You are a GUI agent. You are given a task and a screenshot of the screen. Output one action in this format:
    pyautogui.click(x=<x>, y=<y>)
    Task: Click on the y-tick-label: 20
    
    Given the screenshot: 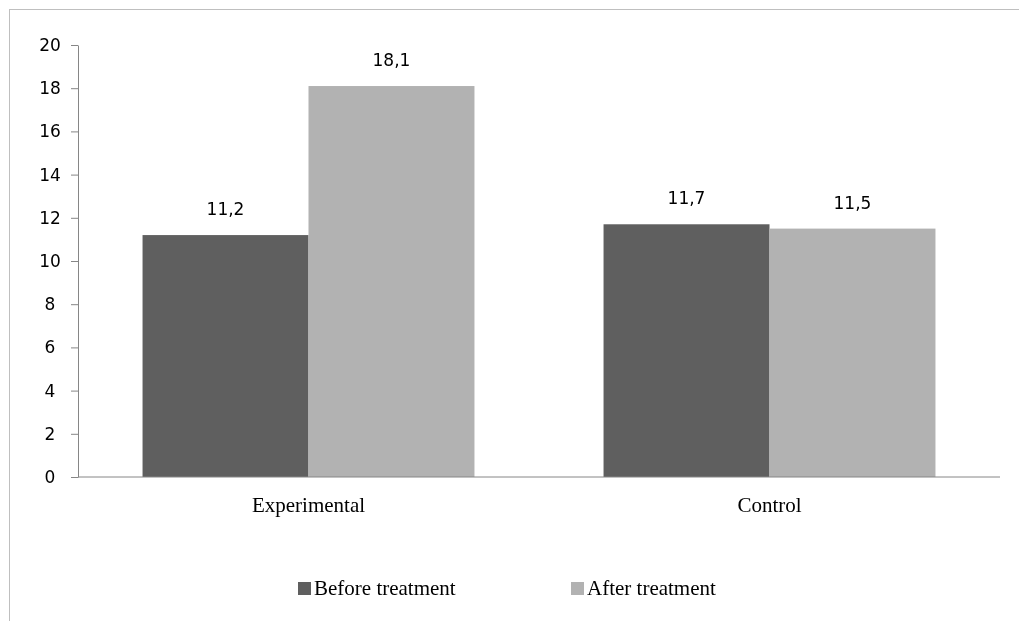 What is the action you would take?
    pyautogui.click(x=50, y=44)
    